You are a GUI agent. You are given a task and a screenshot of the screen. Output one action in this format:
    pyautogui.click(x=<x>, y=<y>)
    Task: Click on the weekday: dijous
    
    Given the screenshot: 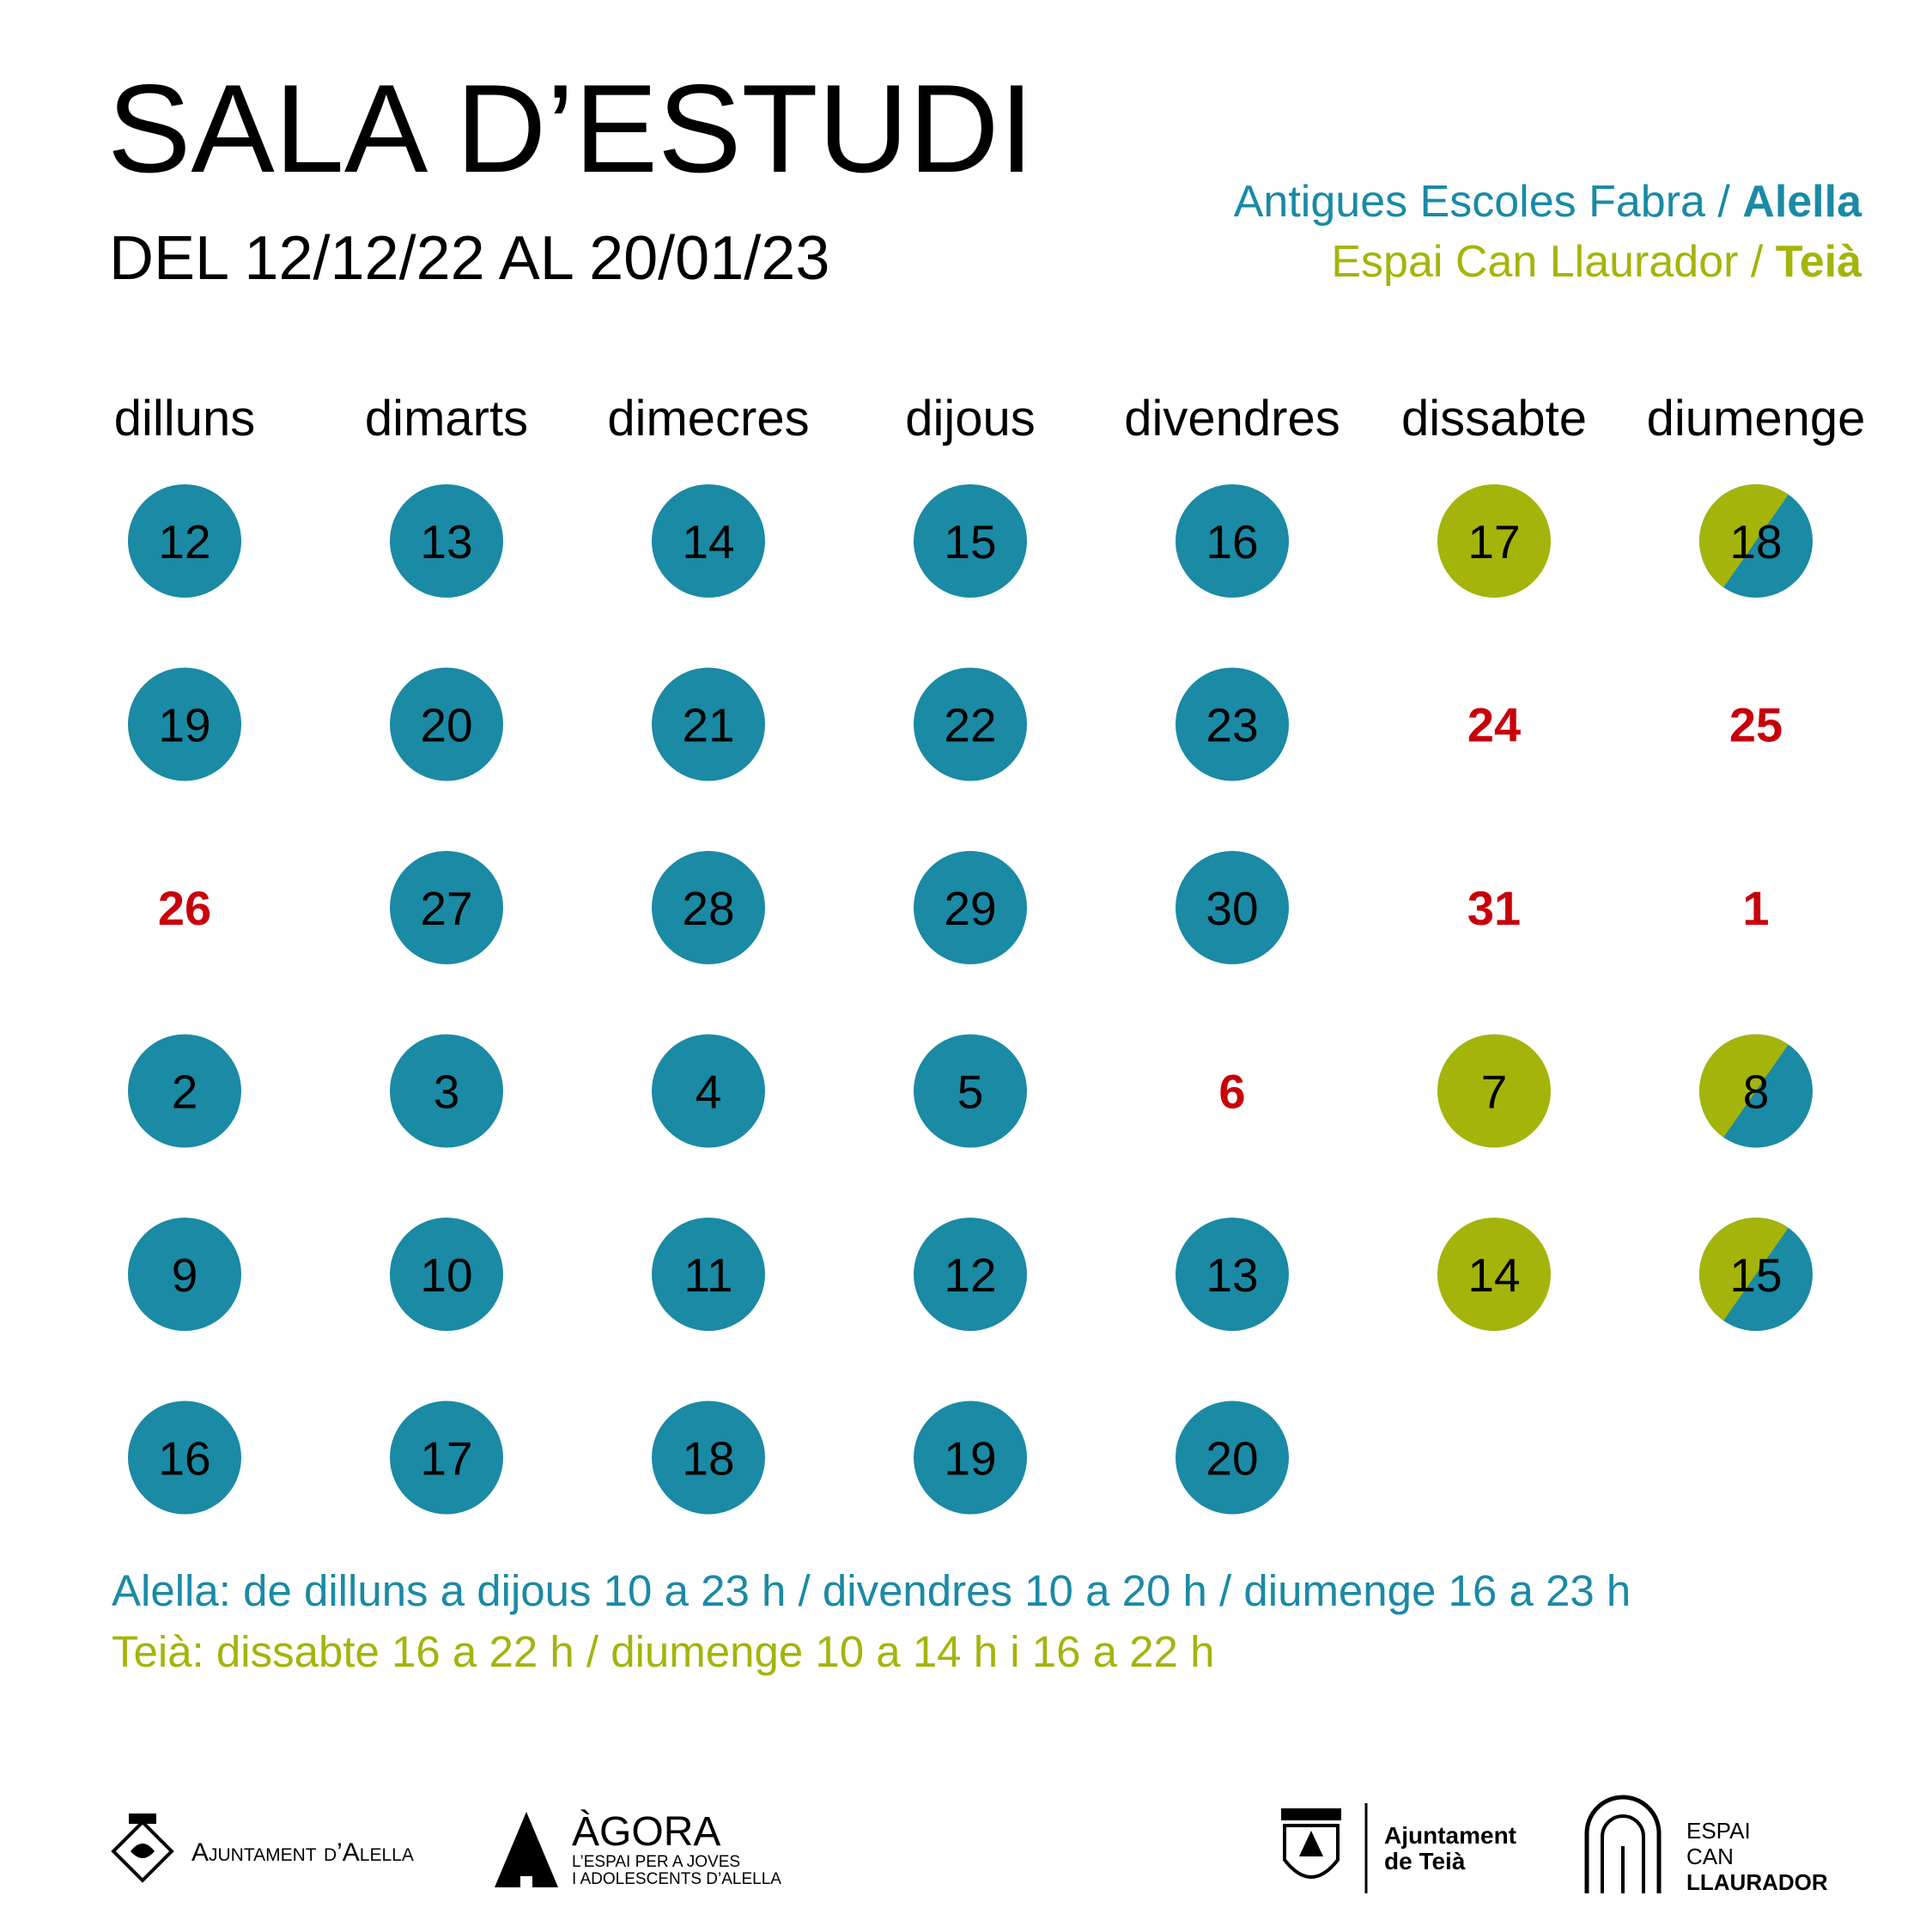 What is the action you would take?
    pyautogui.click(x=970, y=419)
    